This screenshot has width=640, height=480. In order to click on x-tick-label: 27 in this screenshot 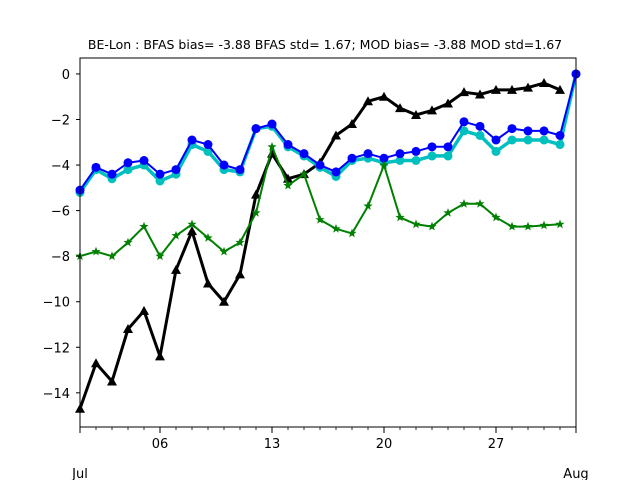, I will do `click(496, 444)`.